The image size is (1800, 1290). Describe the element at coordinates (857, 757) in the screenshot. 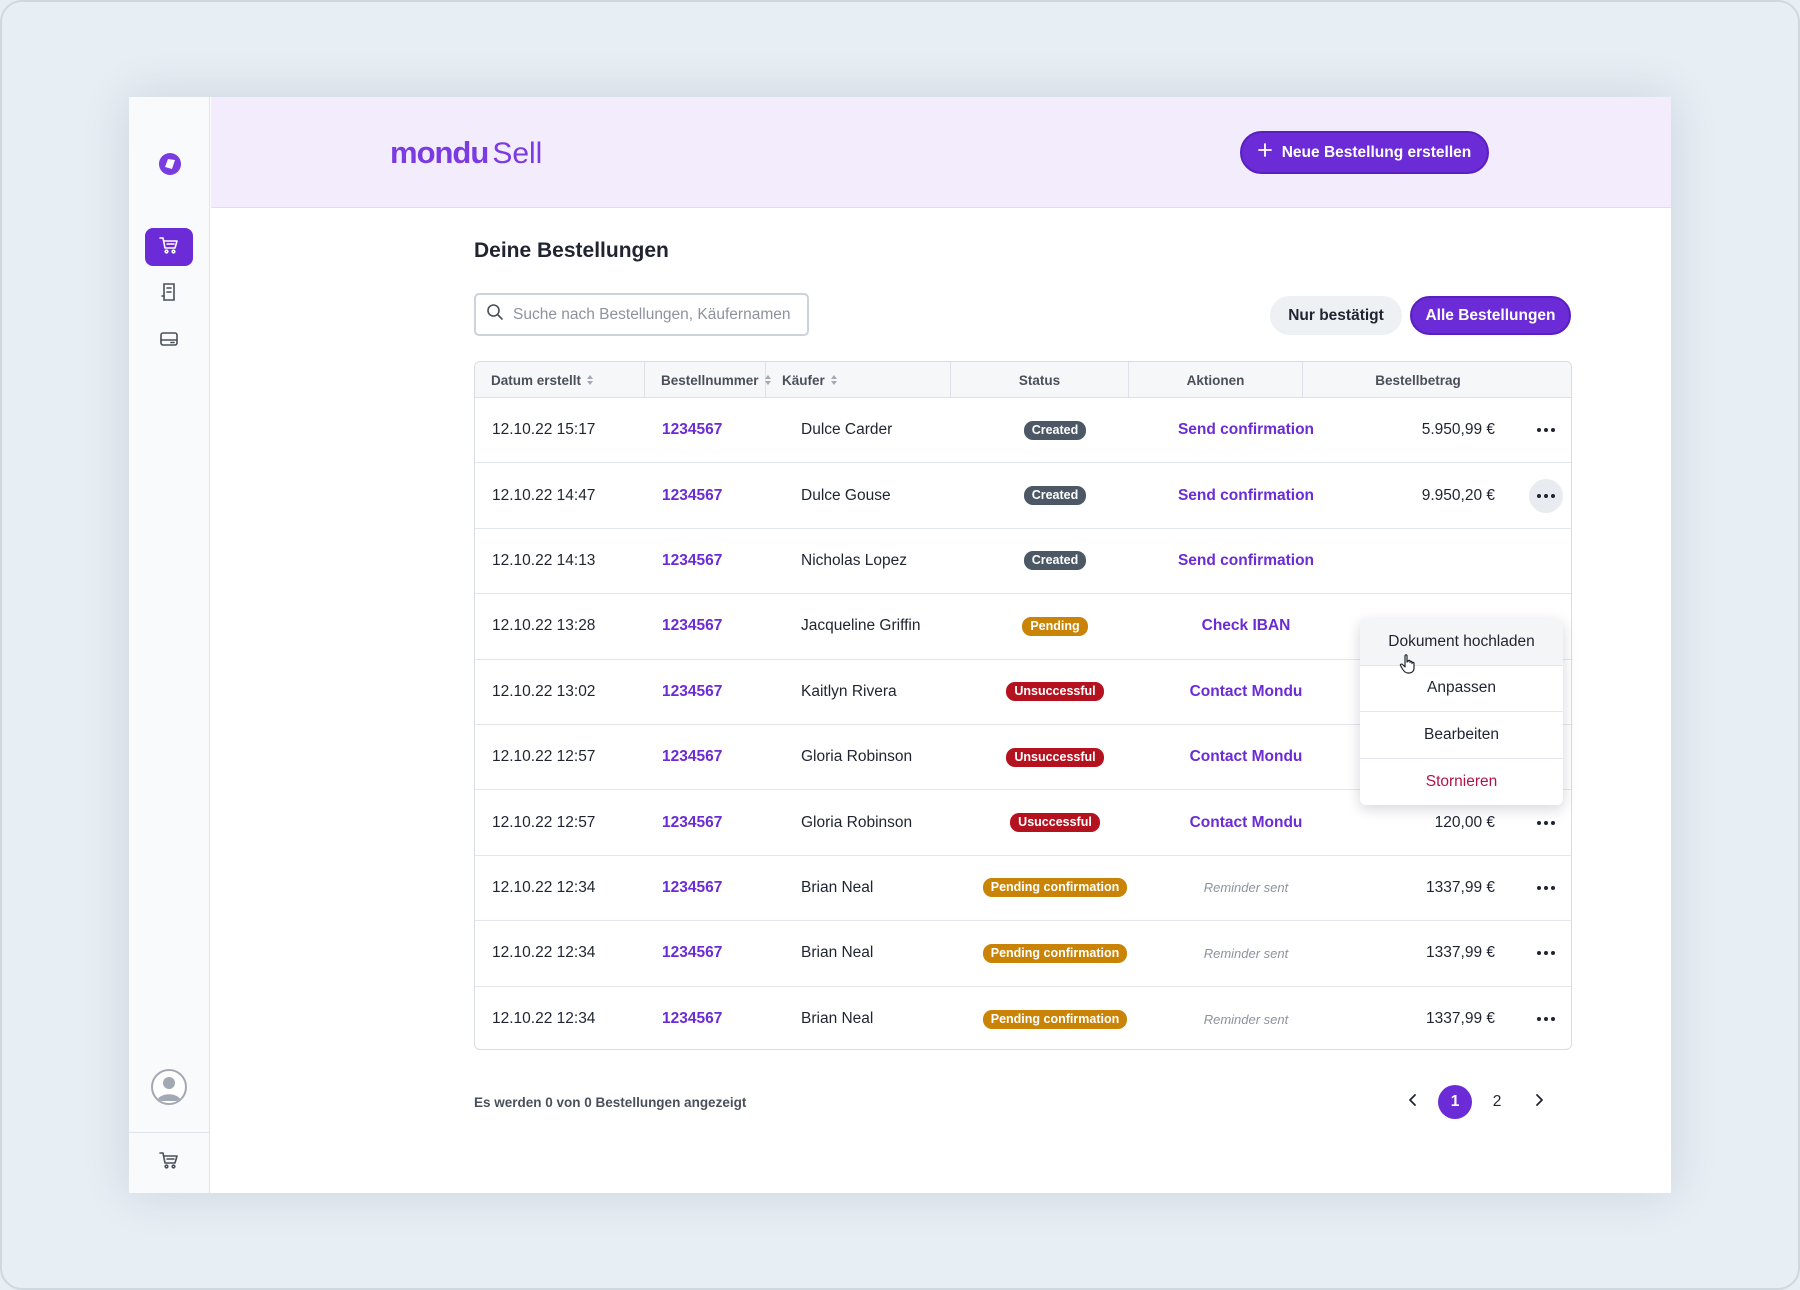

I see `row-buyer: Gloria Robinson` at that location.